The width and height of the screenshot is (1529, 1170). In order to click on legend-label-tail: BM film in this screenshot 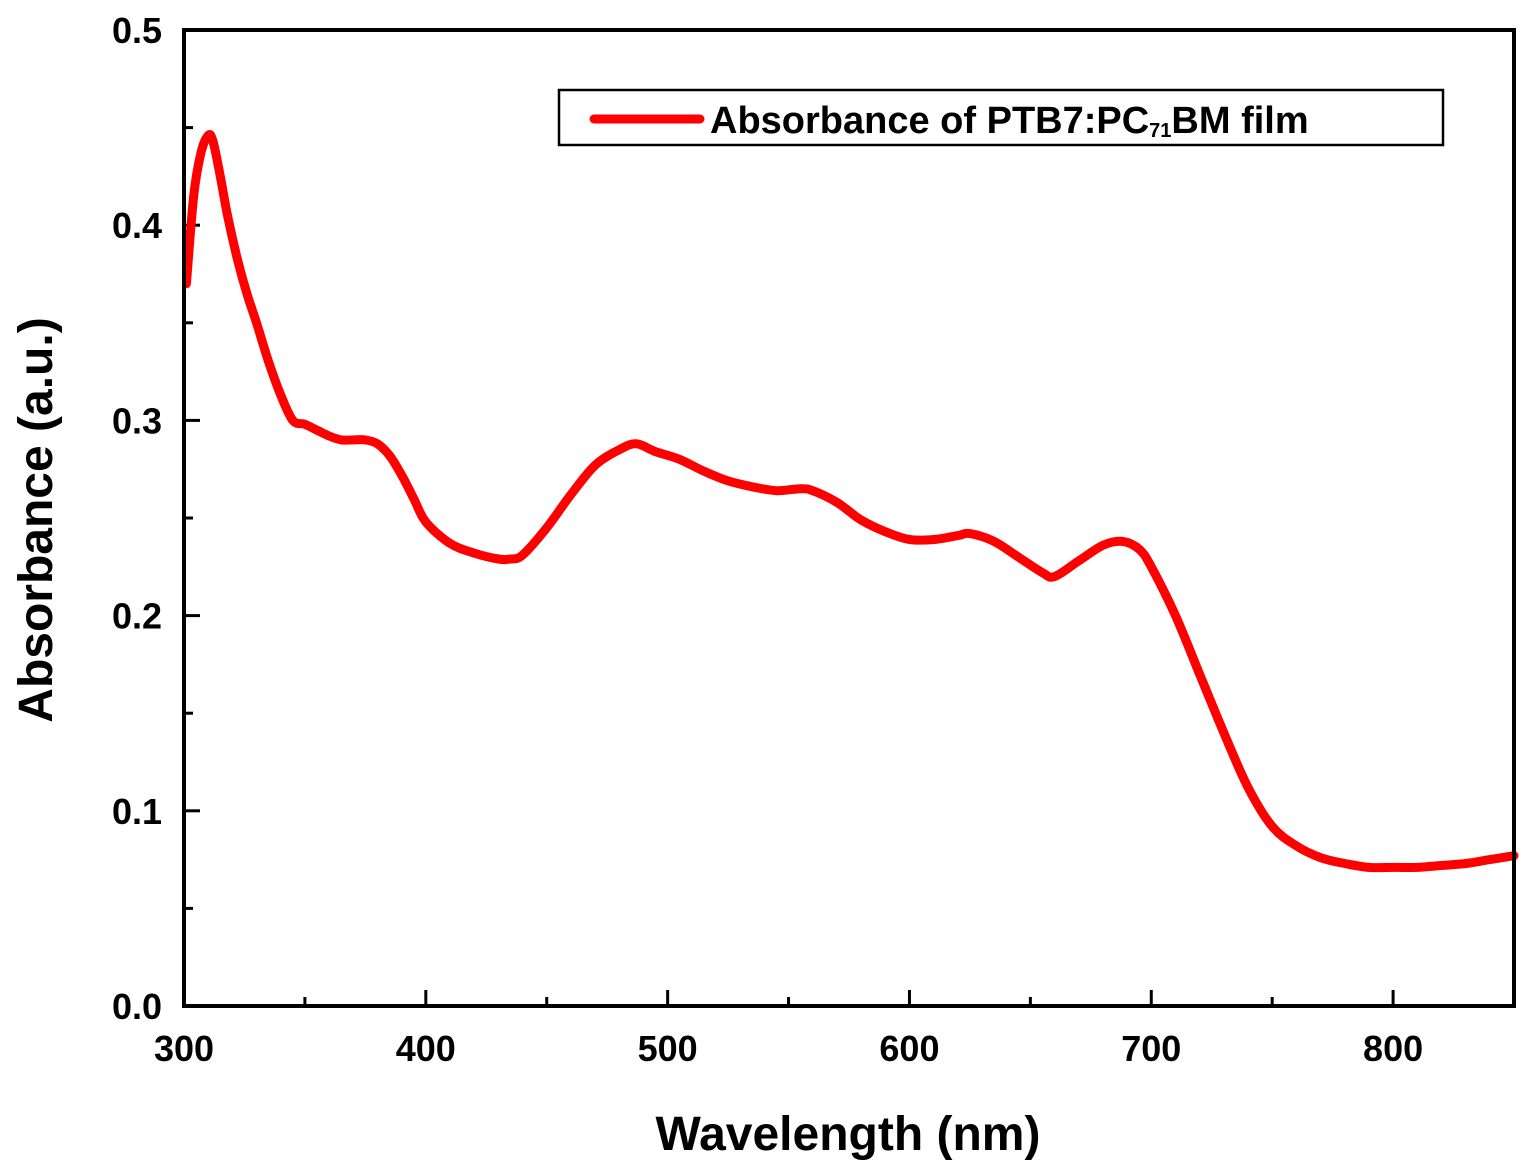, I will do `click(1239, 121)`.